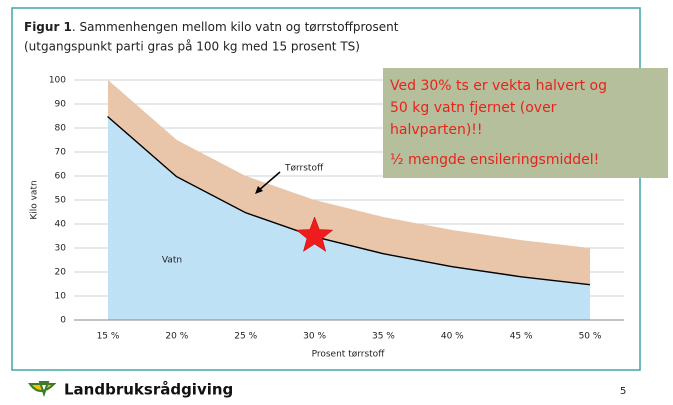 The width and height of the screenshot is (673, 405). I want to click on x-tick-label: 35 %, so click(383, 337).